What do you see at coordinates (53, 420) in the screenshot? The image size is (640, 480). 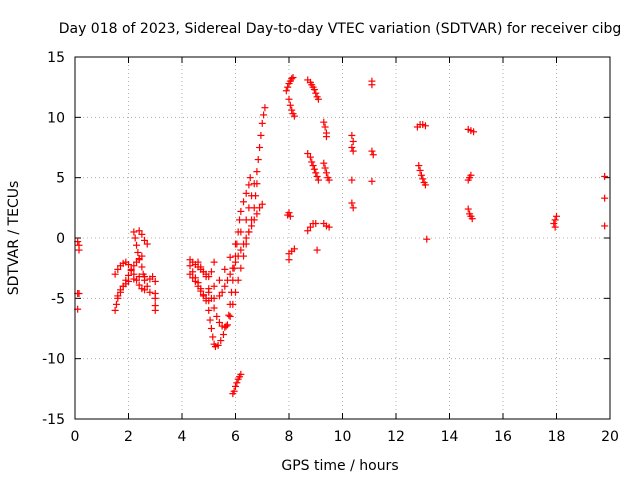 I see `y-tick-label: -15` at bounding box center [53, 420].